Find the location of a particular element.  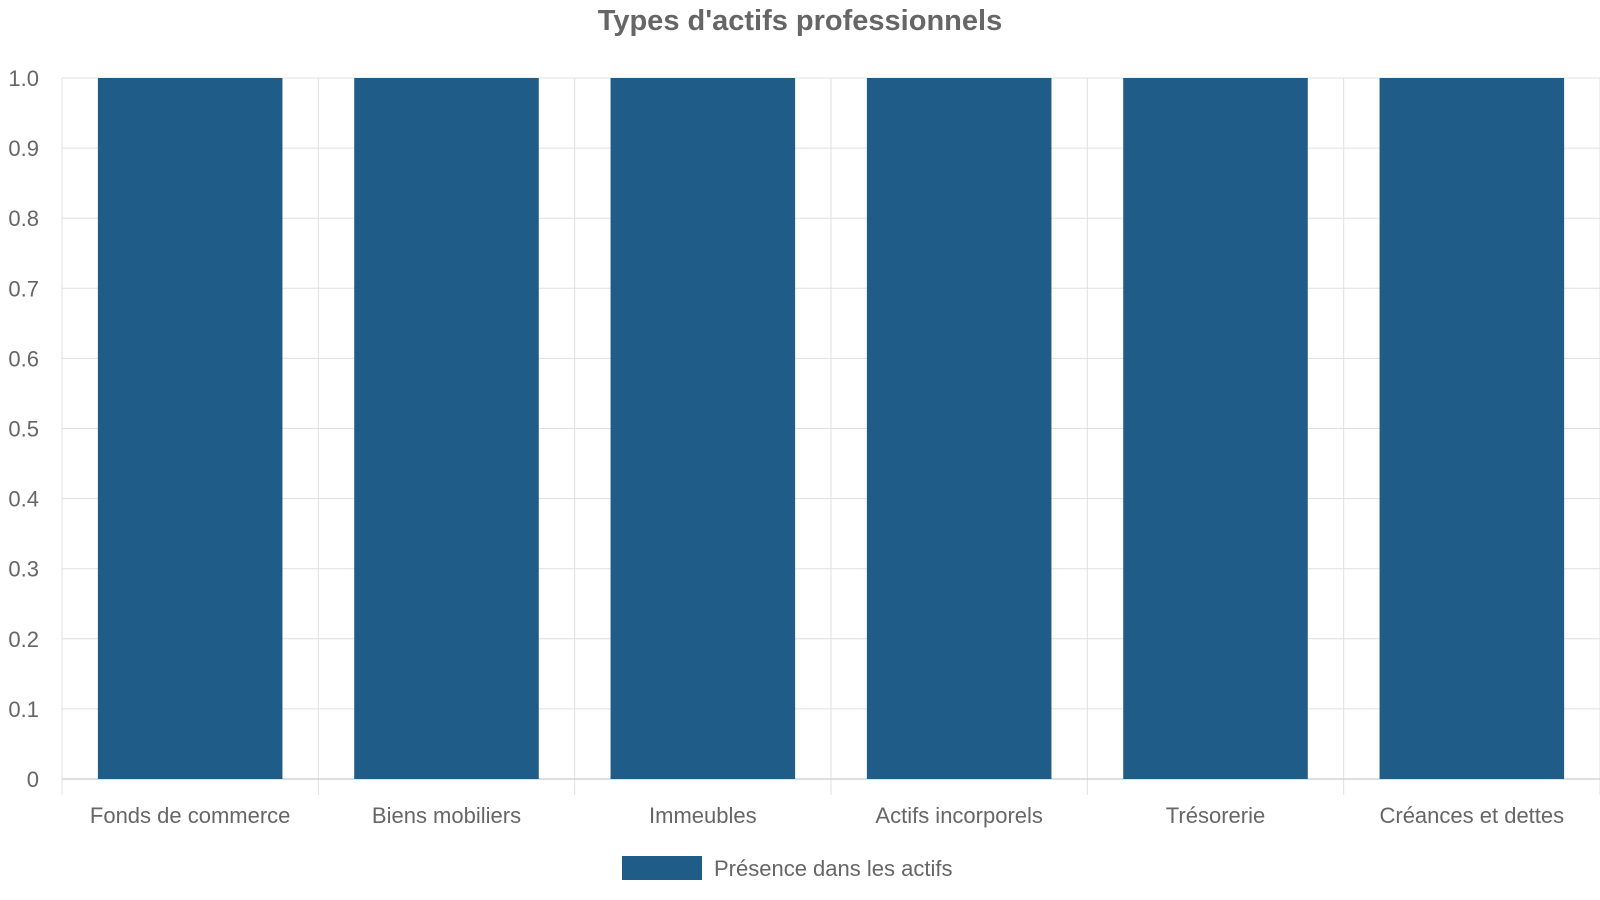

legend: Présence dans les actifs is located at coordinates (787, 868).